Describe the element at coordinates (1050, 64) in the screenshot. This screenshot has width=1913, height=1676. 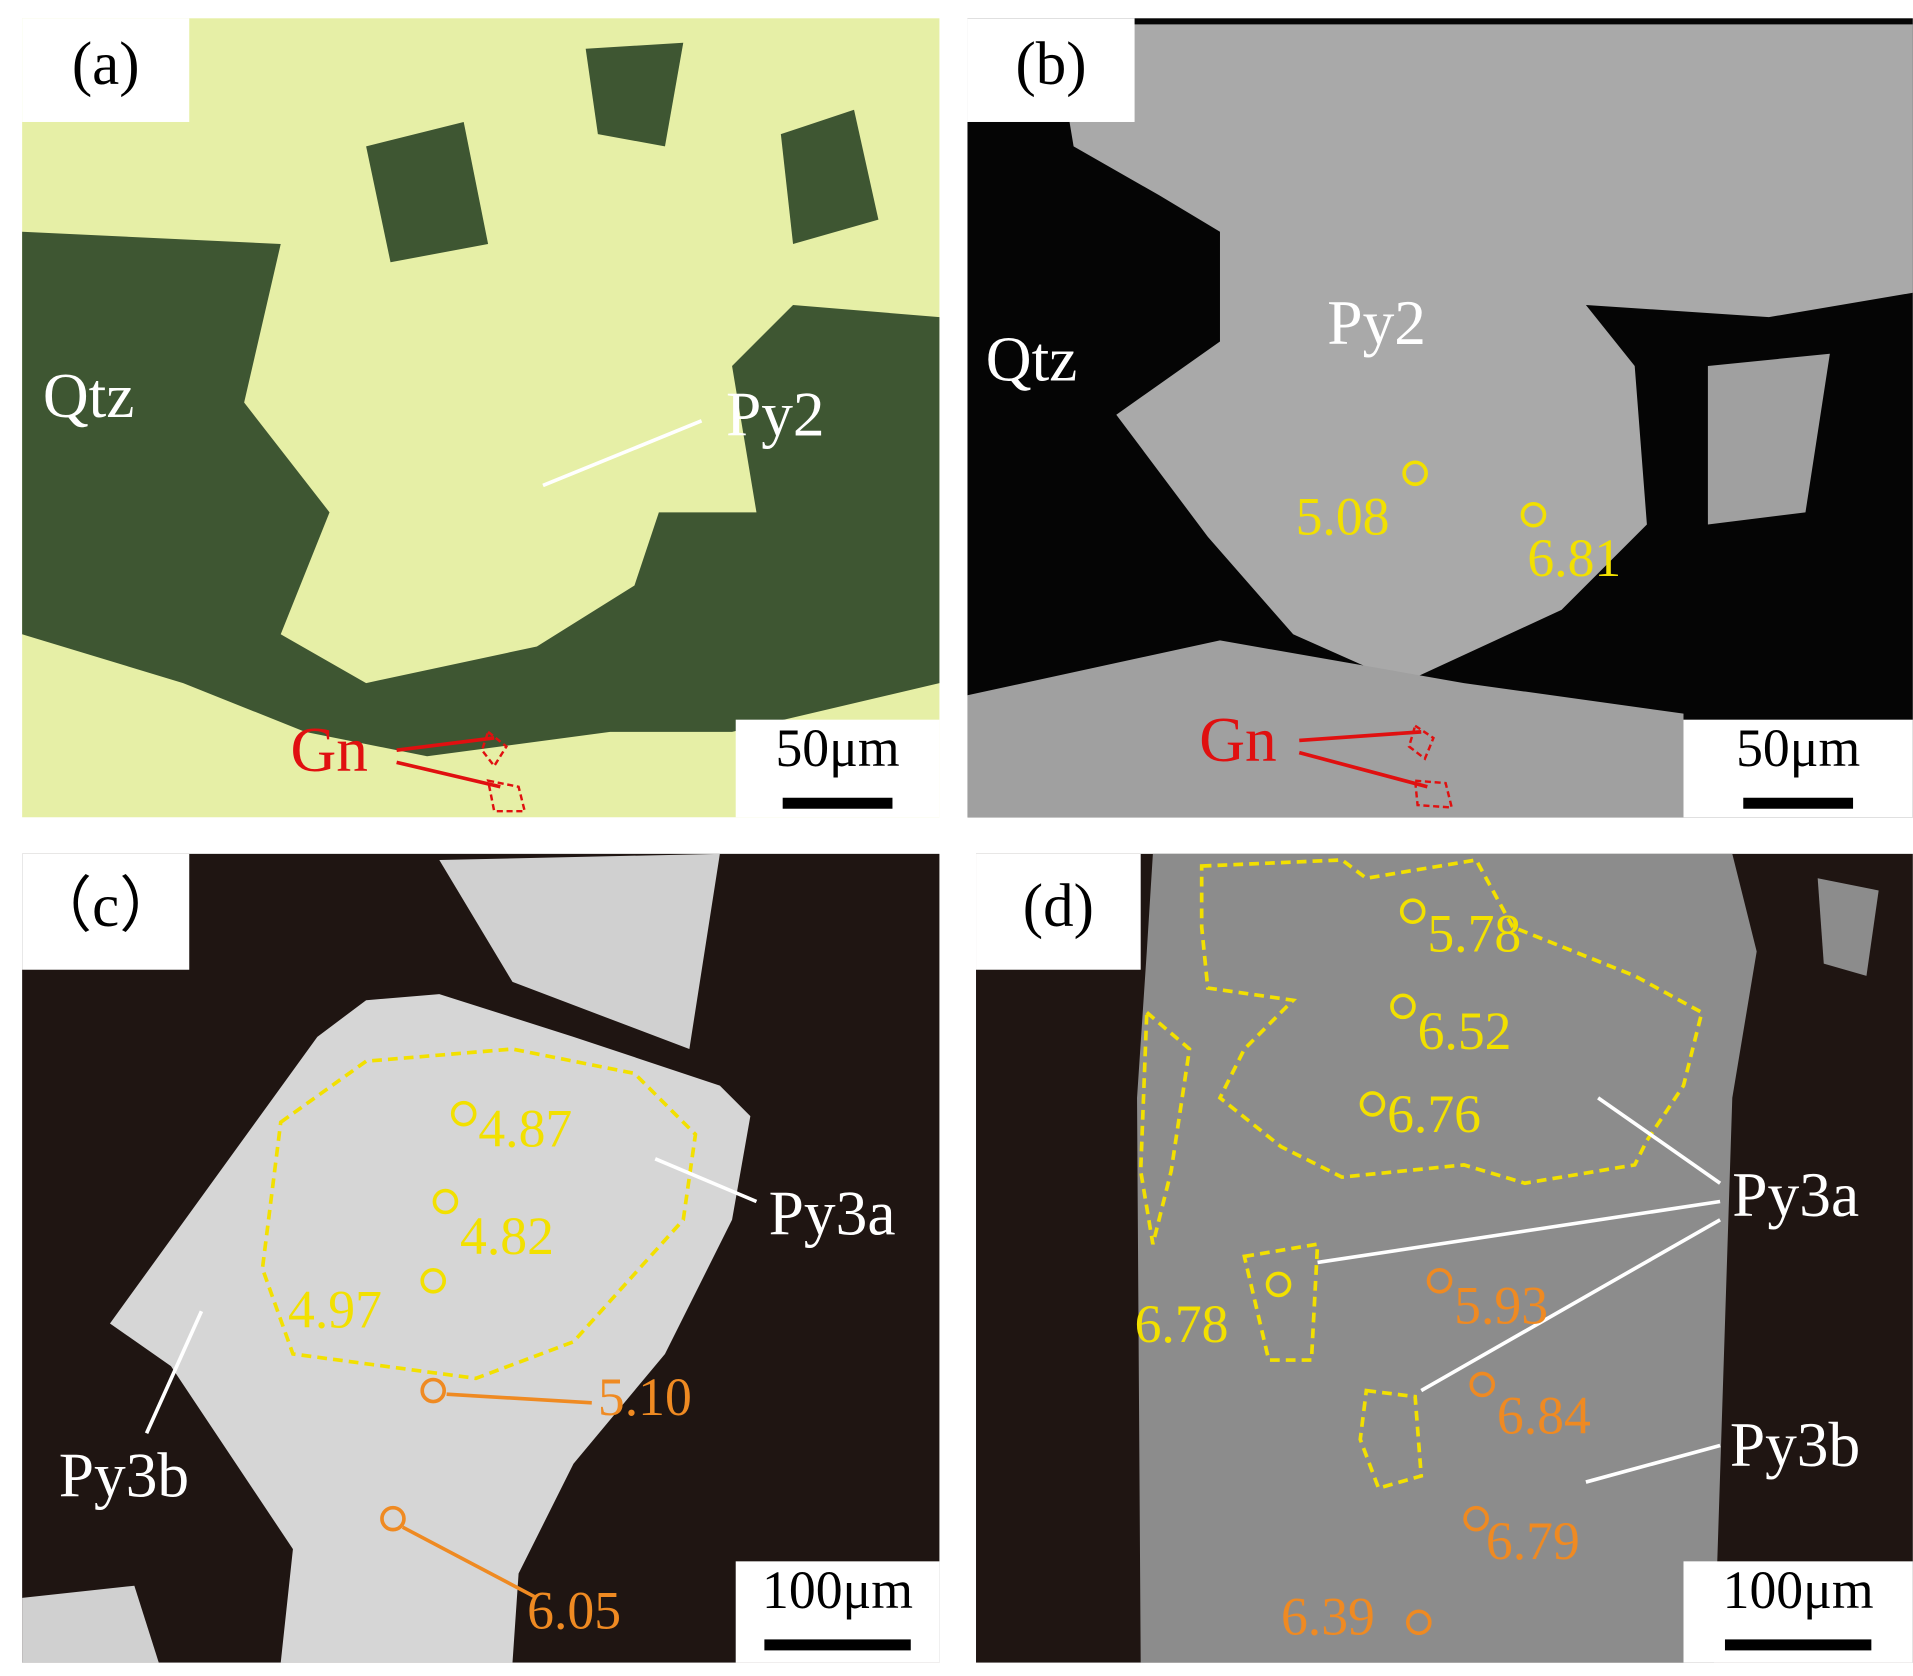
I see `panel-label: (b)` at that location.